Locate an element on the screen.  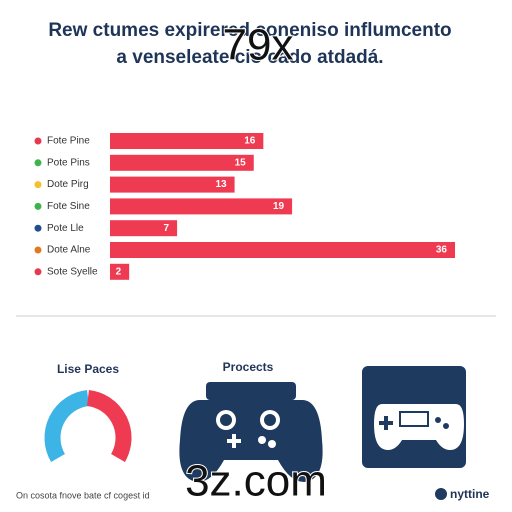
watermark: 3z.com is located at coordinates (256, 481).